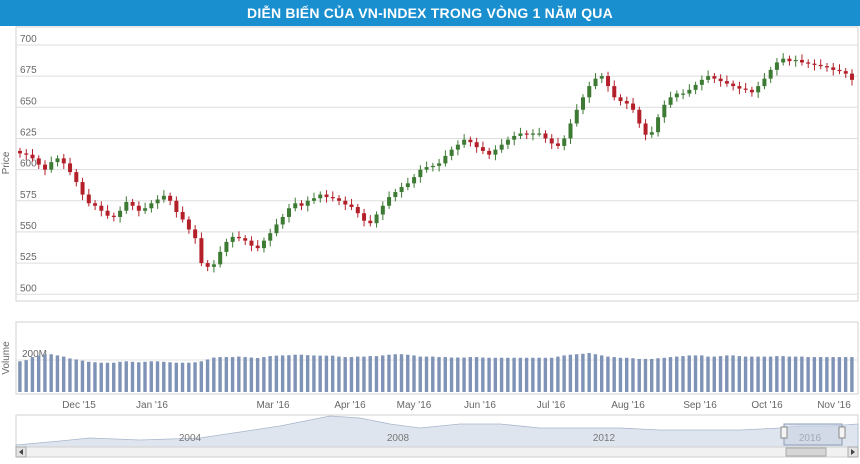  What do you see at coordinates (784, 432) in the screenshot?
I see `navigator-handle-left` at bounding box center [784, 432].